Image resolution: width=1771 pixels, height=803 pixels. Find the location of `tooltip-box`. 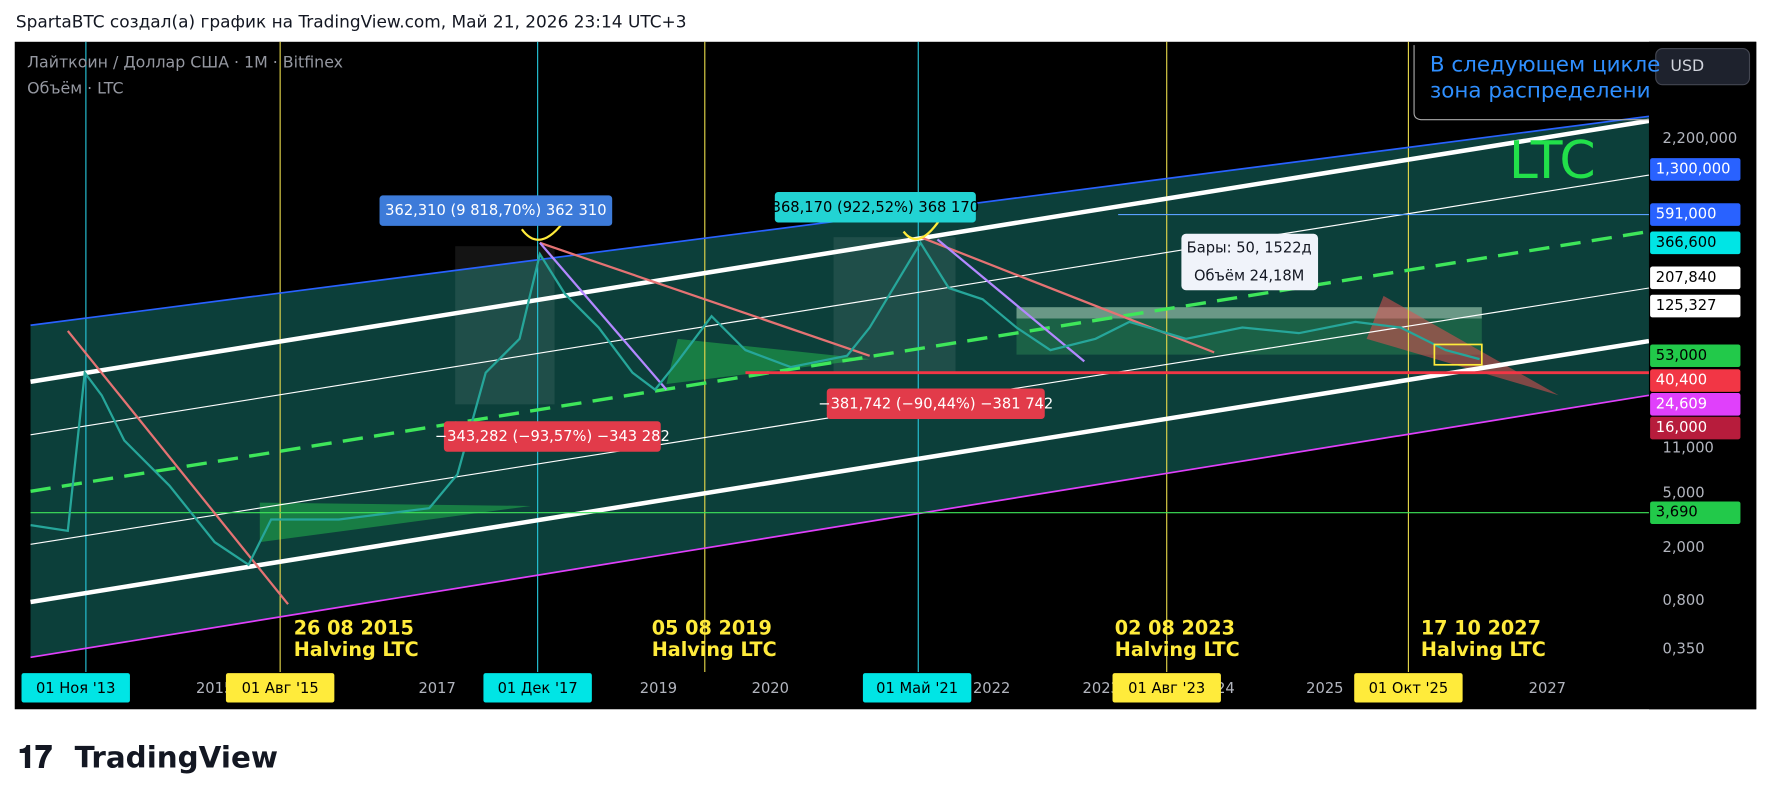

tooltip-box is located at coordinates (1250, 262).